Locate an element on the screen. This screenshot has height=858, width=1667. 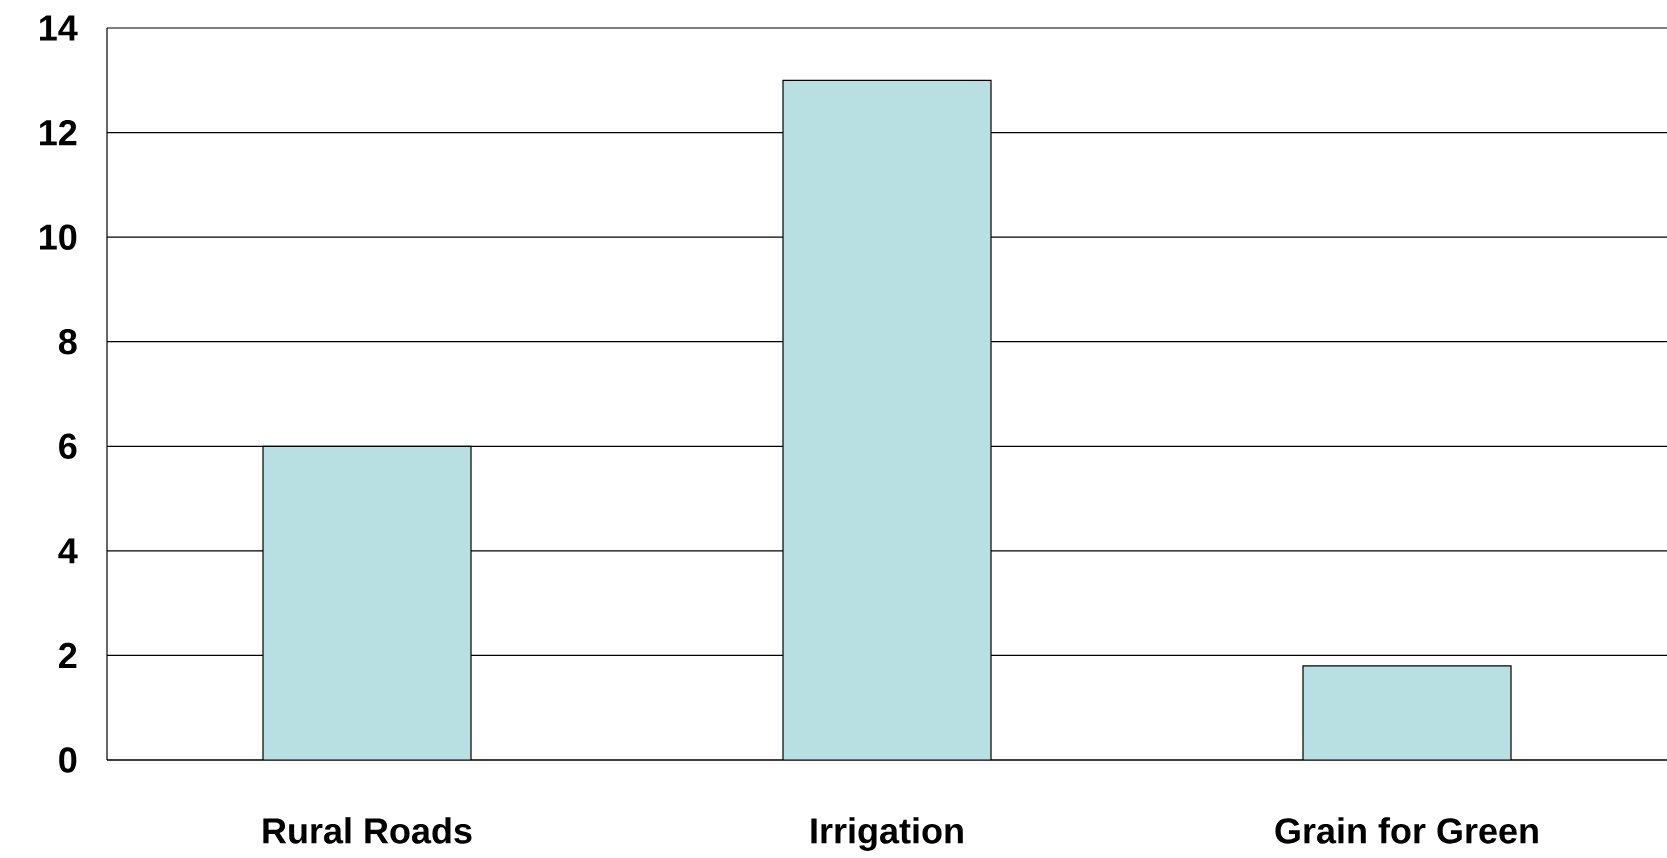
x-tick-label: Grain for Green is located at coordinates (1406, 830).